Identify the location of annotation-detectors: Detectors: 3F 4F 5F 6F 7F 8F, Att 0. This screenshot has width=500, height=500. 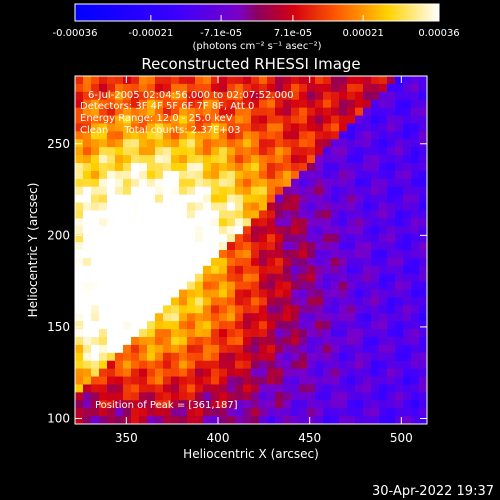
(167, 106).